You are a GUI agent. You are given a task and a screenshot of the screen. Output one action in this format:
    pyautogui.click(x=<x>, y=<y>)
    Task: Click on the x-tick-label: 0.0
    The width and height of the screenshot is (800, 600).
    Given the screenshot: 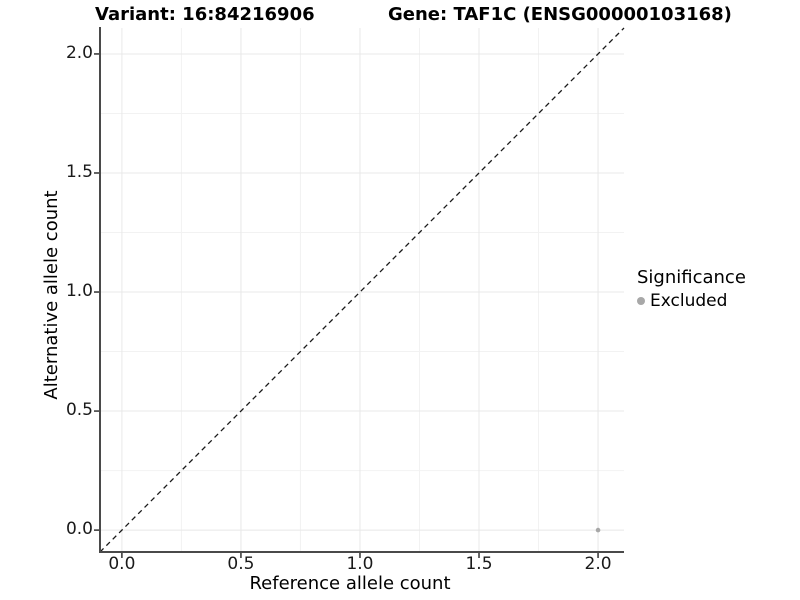 What is the action you would take?
    pyautogui.click(x=122, y=564)
    